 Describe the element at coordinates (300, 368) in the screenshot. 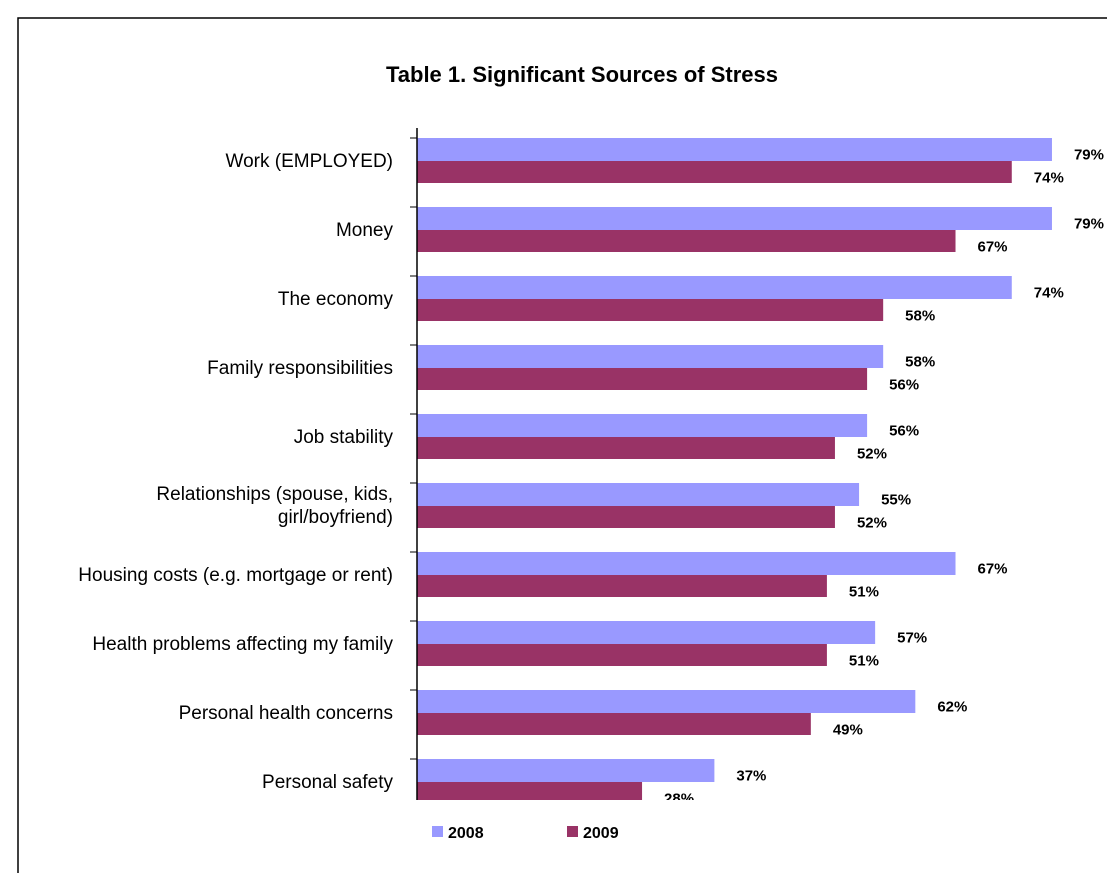

I see `category-label: Family responsibilities` at that location.